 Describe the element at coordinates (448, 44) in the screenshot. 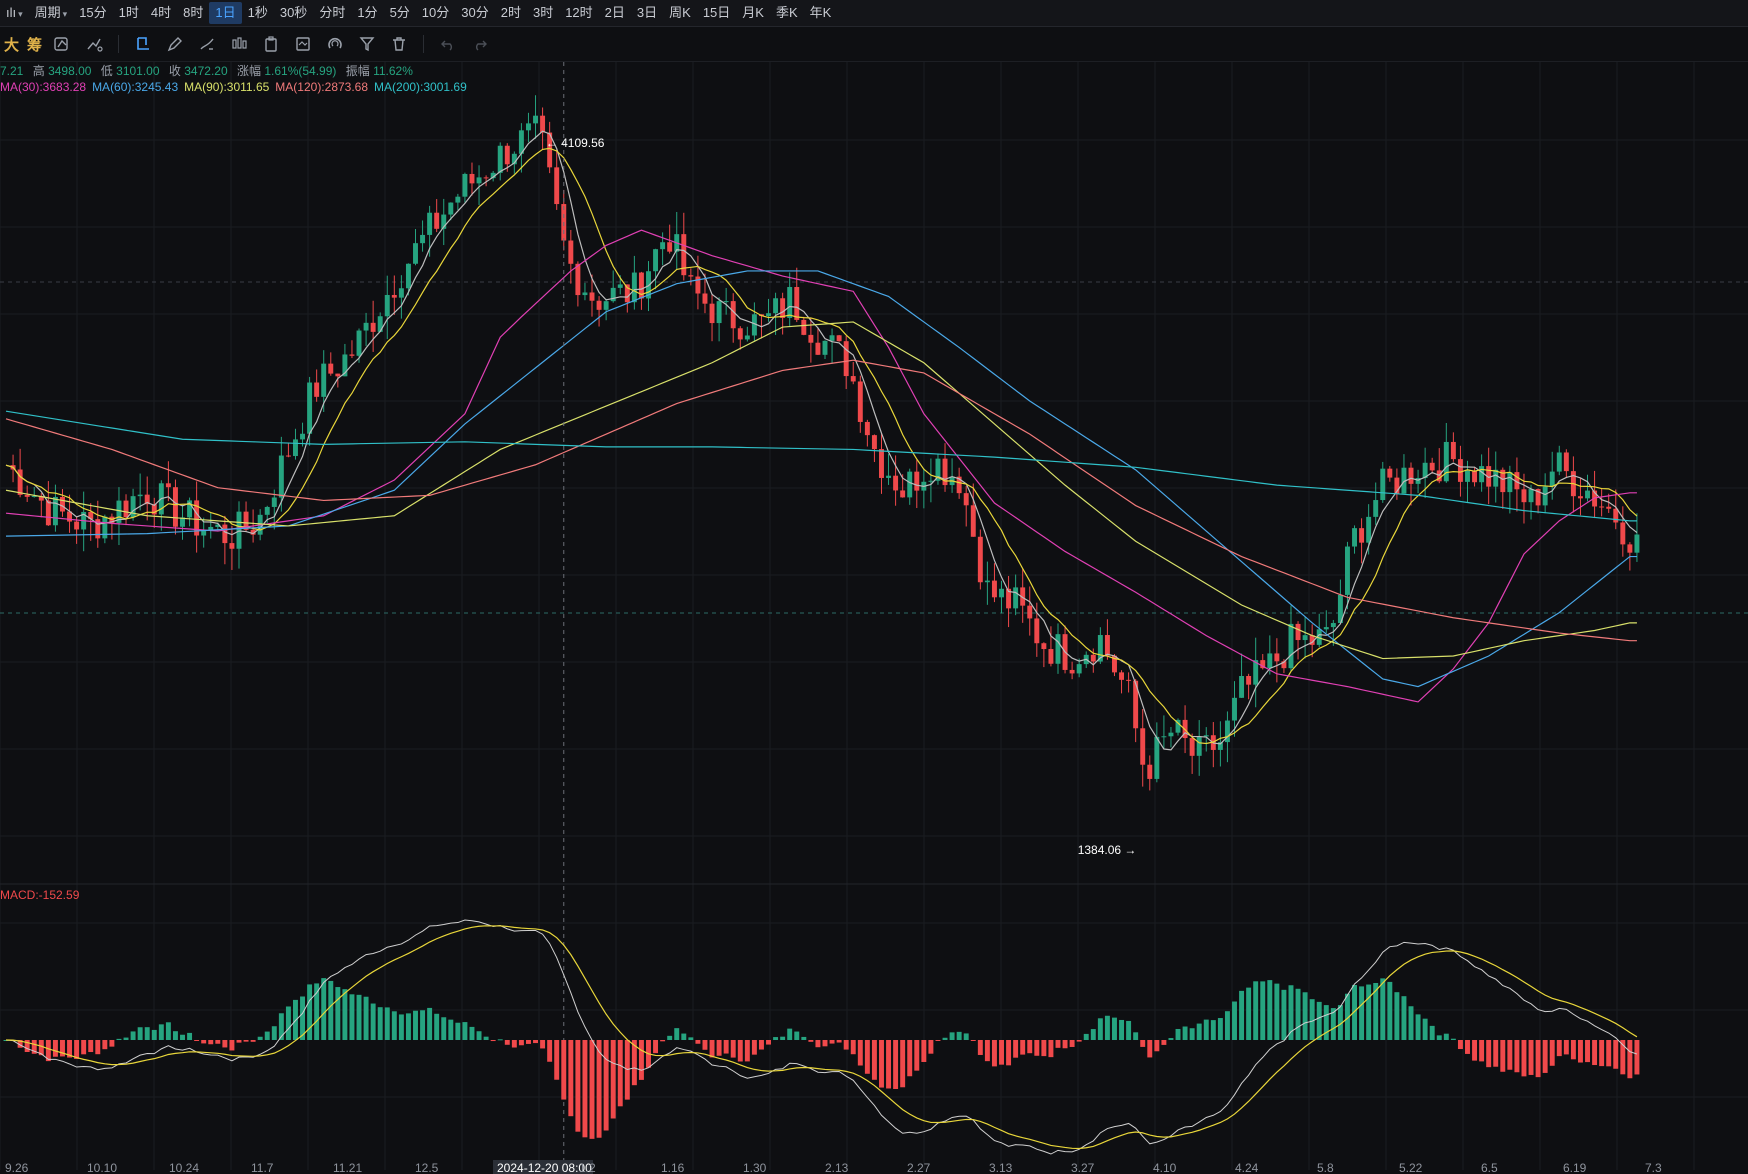

I see `undo-icon` at that location.